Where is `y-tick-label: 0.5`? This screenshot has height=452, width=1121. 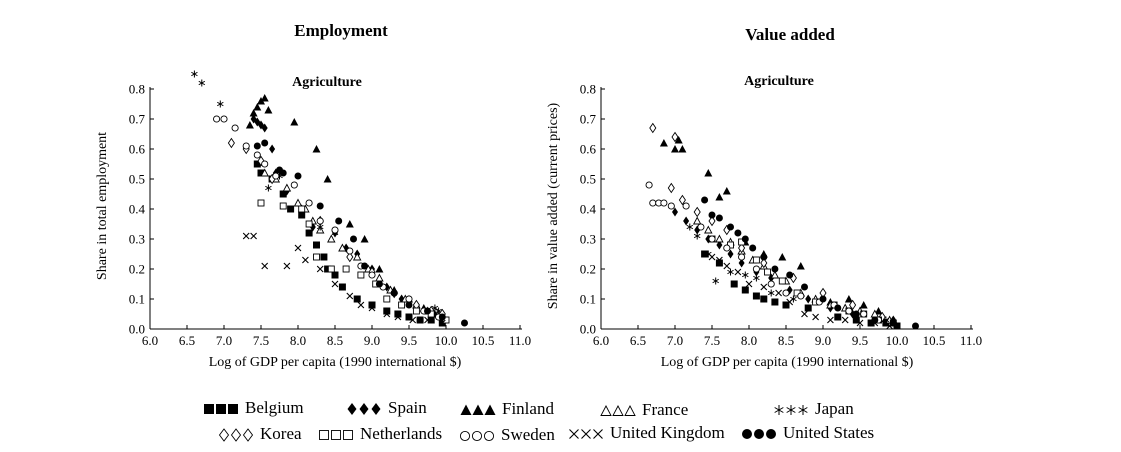
y-tick-label: 0.5 is located at coordinates (137, 179).